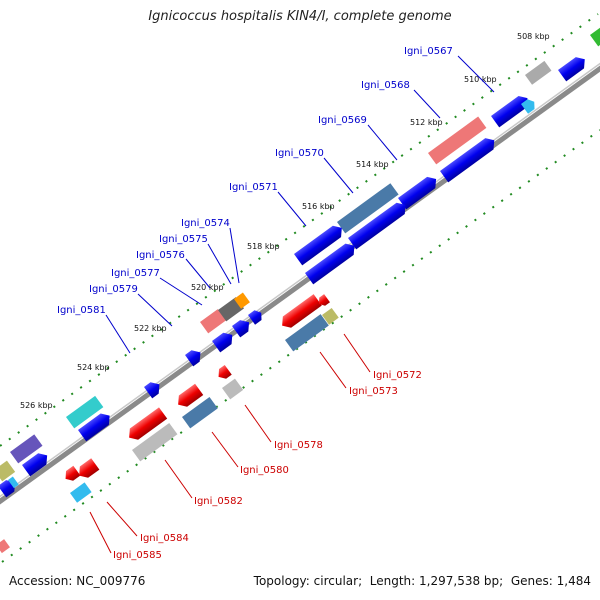  I want to click on kbp-tick-label: 508 kbp, so click(533, 36).